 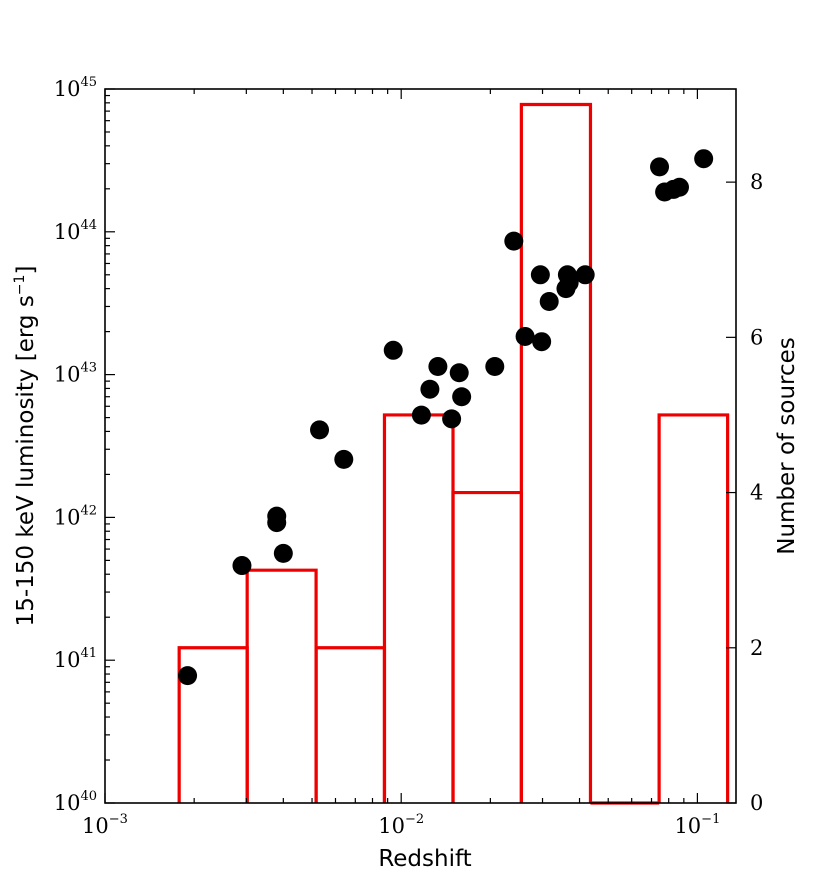 I want to click on y-tick-label-exponent: 42, so click(x=88, y=510).